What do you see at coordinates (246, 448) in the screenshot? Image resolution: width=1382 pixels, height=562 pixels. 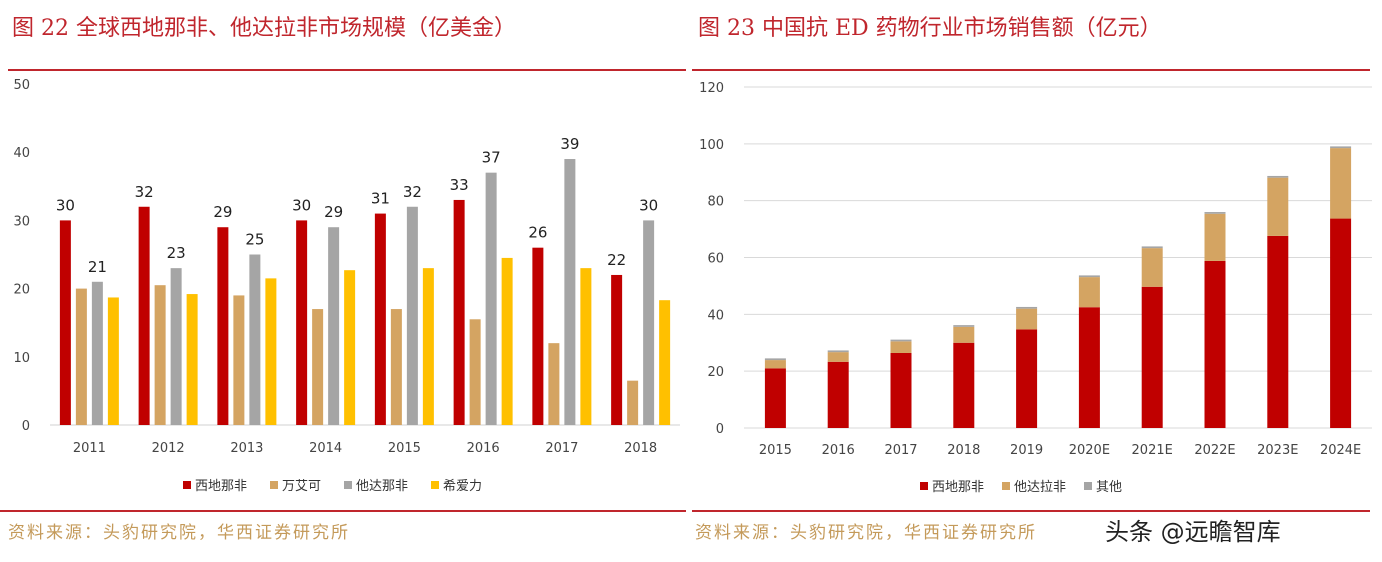 I see `x-tick-label: 2013` at bounding box center [246, 448].